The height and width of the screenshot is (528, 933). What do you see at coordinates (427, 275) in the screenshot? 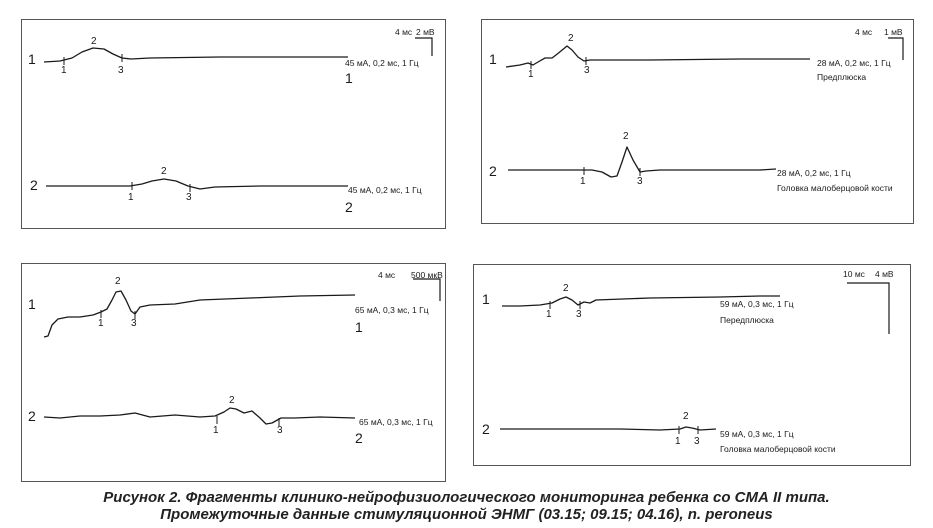
I see `scale-amplitude-label: 500 мкВ` at bounding box center [427, 275].